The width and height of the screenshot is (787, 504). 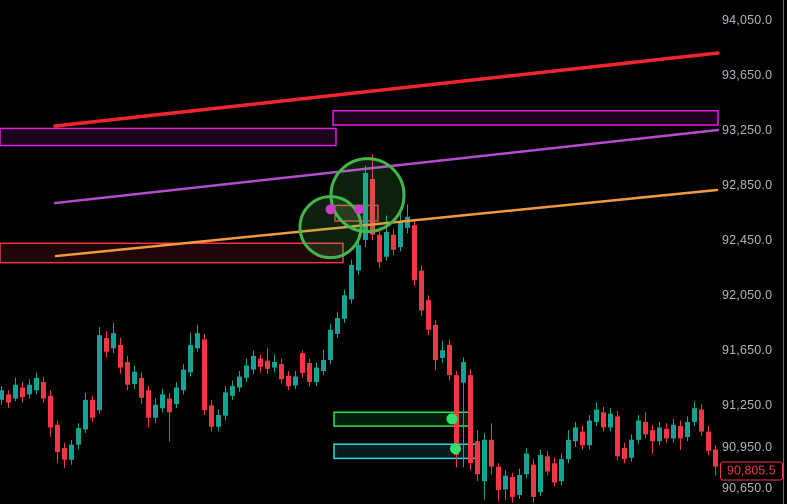 What do you see at coordinates (747, 405) in the screenshot?
I see `price-tick-label: 91,250.0` at bounding box center [747, 405].